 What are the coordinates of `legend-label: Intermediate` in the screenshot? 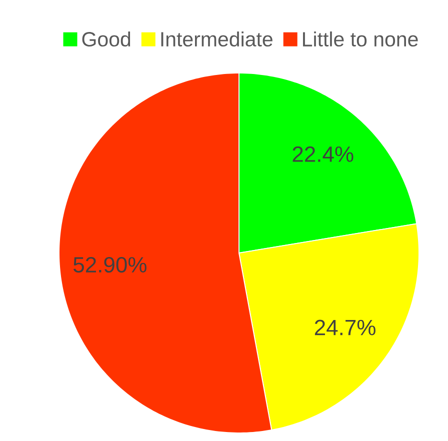 It's located at (216, 39).